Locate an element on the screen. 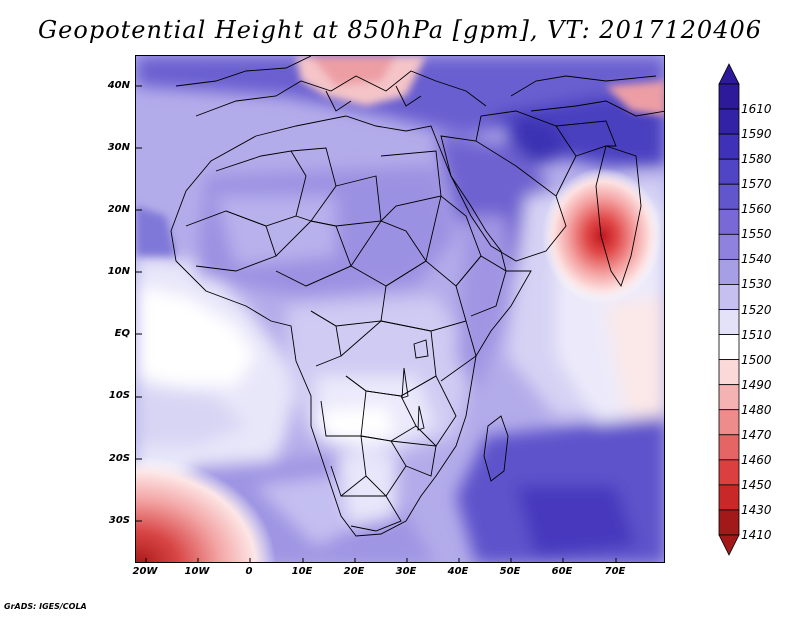 The image size is (800, 618). colorbar-label-1580: 1580 is located at coordinates (756, 159).